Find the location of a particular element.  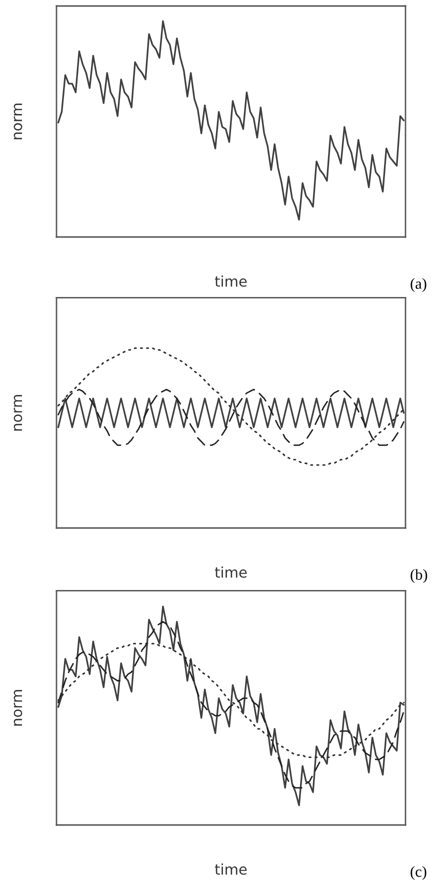

text: (c) is located at coordinates (418, 873).